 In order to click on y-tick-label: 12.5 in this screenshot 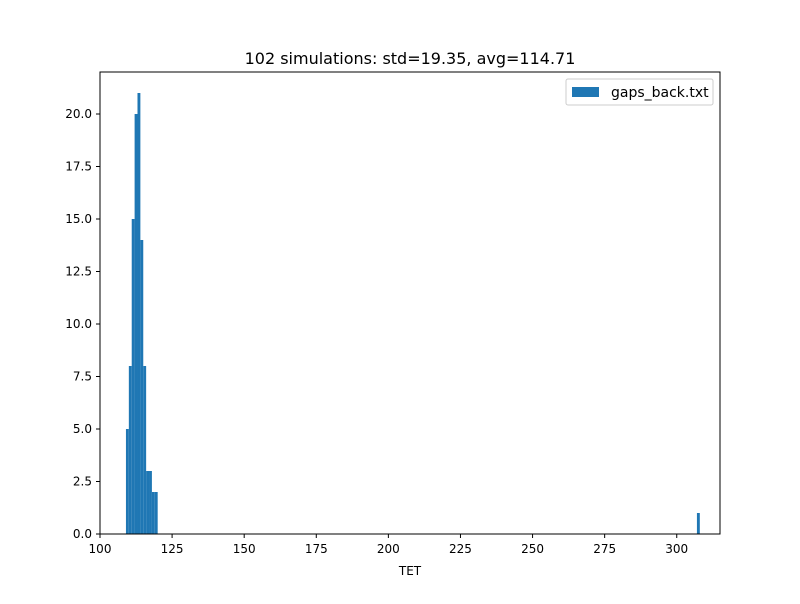, I will do `click(78, 272)`.